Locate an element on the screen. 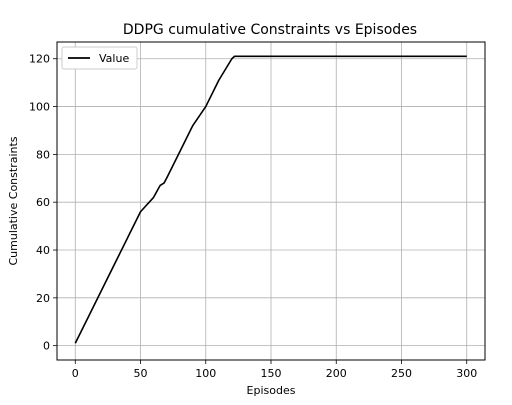  y-tick-label: 100 is located at coordinates (39, 107).